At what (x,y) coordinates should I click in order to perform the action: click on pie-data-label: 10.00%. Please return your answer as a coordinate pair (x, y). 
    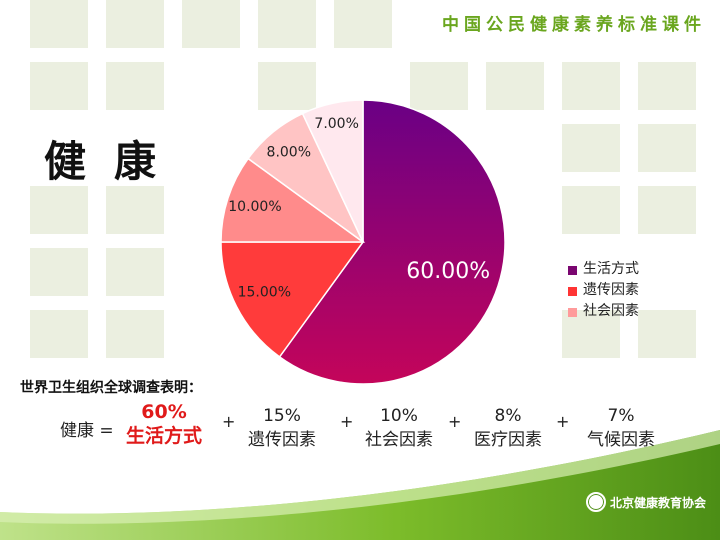
    Looking at the image, I should click on (254, 207).